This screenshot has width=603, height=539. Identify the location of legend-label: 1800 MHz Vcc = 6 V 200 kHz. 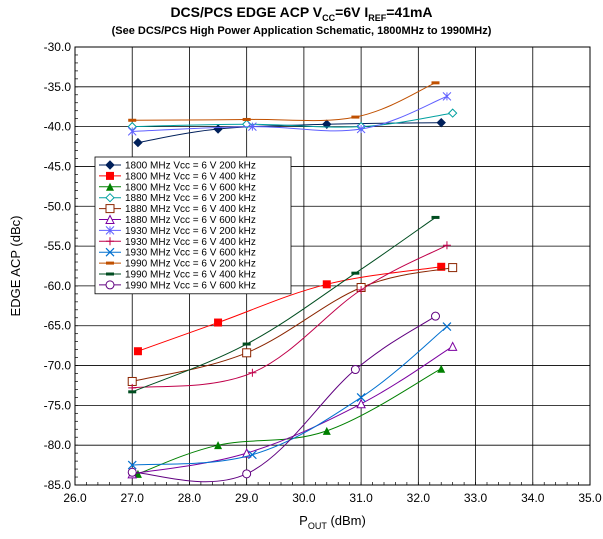
(190, 166).